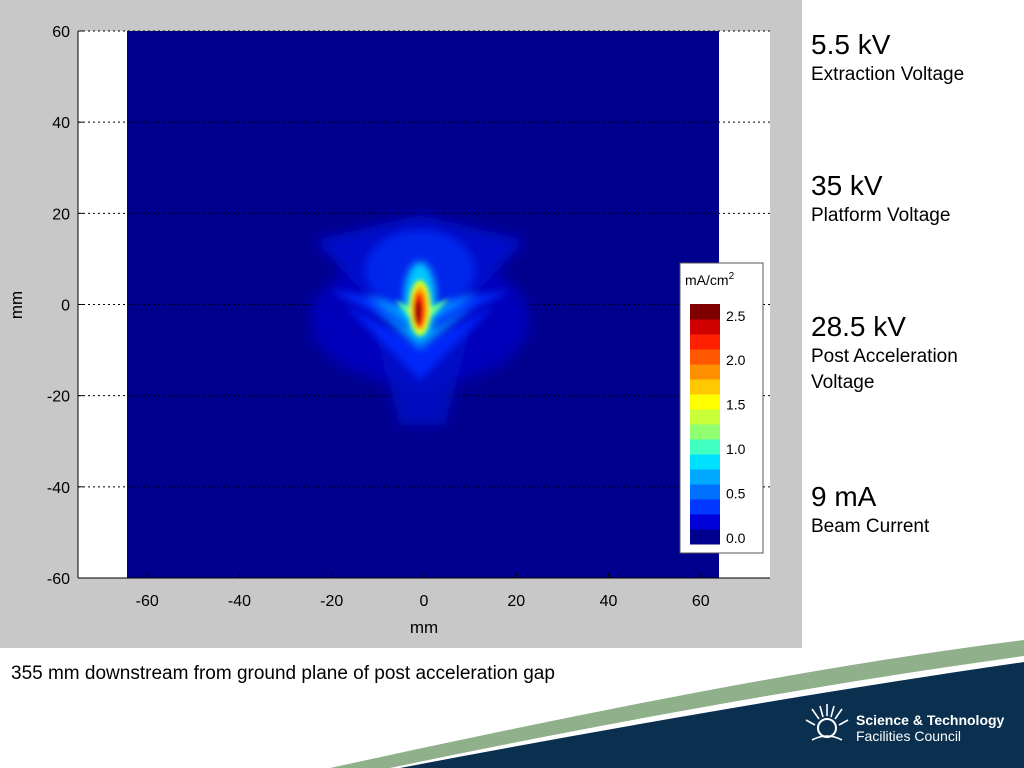 Image resolution: width=1024 pixels, height=768 pixels. Describe the element at coordinates (881, 215) in the screenshot. I see `parameter-label: Platform Voltage` at that location.